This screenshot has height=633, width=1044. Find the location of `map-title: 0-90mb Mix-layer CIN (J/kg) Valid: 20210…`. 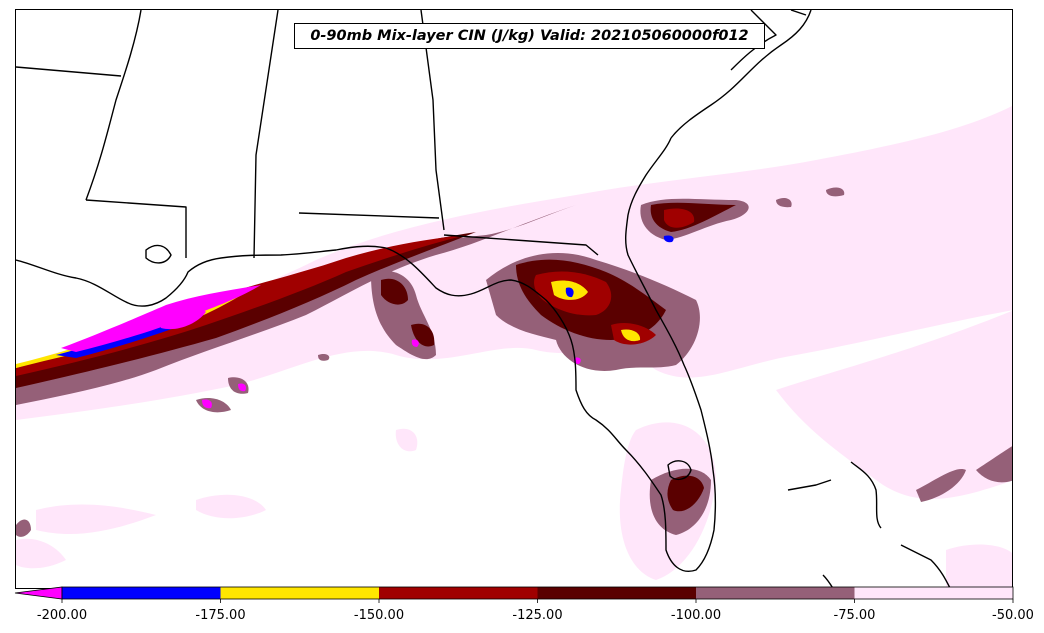

map-title: 0-90mb Mix-layer CIN (J/kg) Valid: 20210… is located at coordinates (529, 36).